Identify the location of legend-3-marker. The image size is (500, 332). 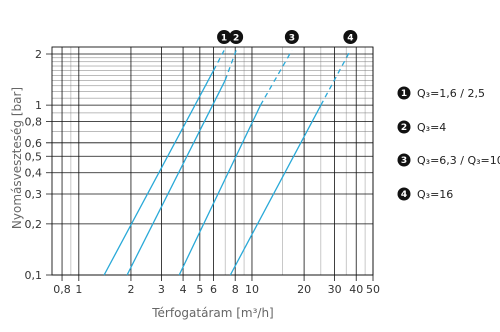
(404, 160).